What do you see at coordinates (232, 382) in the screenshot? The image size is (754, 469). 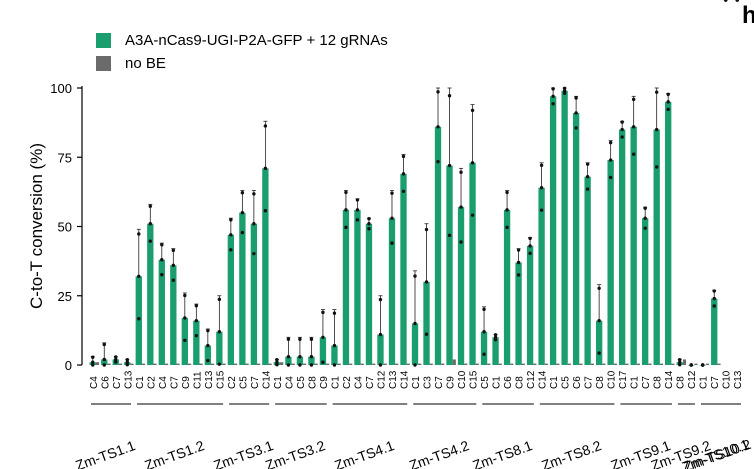 I see `x-tick-label: C2` at bounding box center [232, 382].